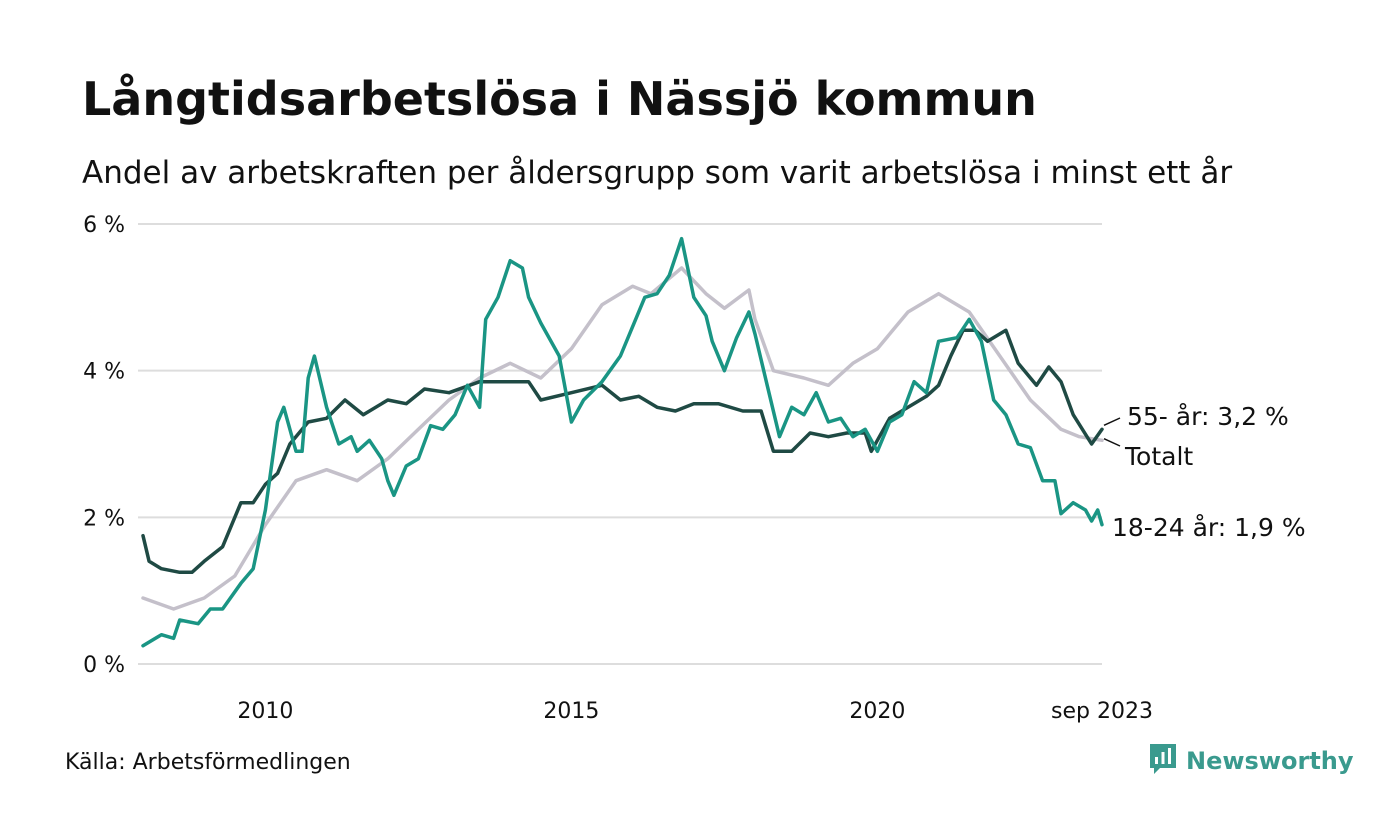 The width and height of the screenshot is (1400, 840). Describe the element at coordinates (1204, 472) in the screenshot. I see `series-end-labels: 55- år: 3,2 % Totalt 18-24 år: 1,9 %` at that location.